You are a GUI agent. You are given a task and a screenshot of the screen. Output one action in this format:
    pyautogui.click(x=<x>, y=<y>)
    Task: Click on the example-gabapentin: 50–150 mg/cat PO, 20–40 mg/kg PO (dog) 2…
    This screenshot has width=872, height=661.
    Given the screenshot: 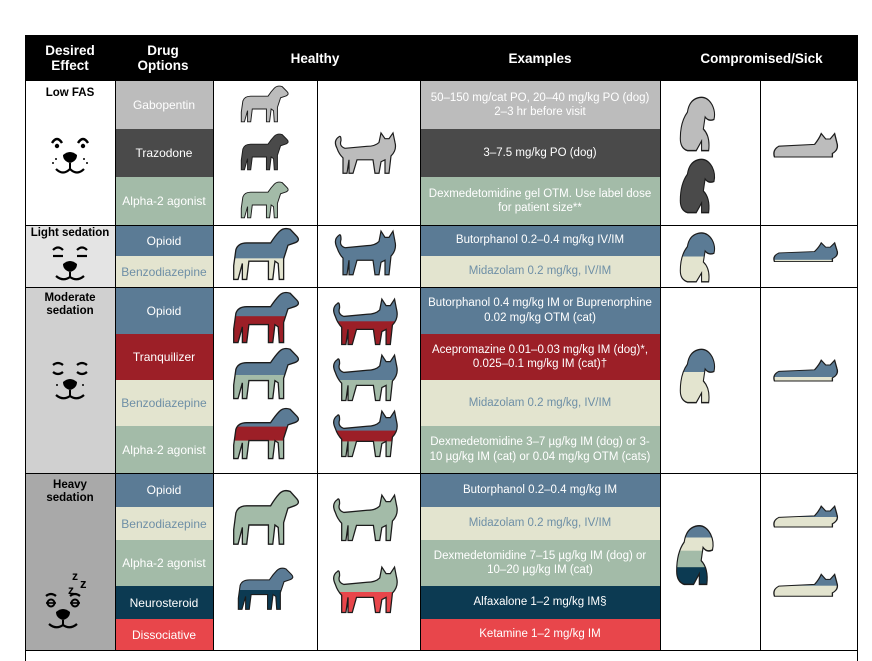 What is the action you would take?
    pyautogui.click(x=540, y=105)
    